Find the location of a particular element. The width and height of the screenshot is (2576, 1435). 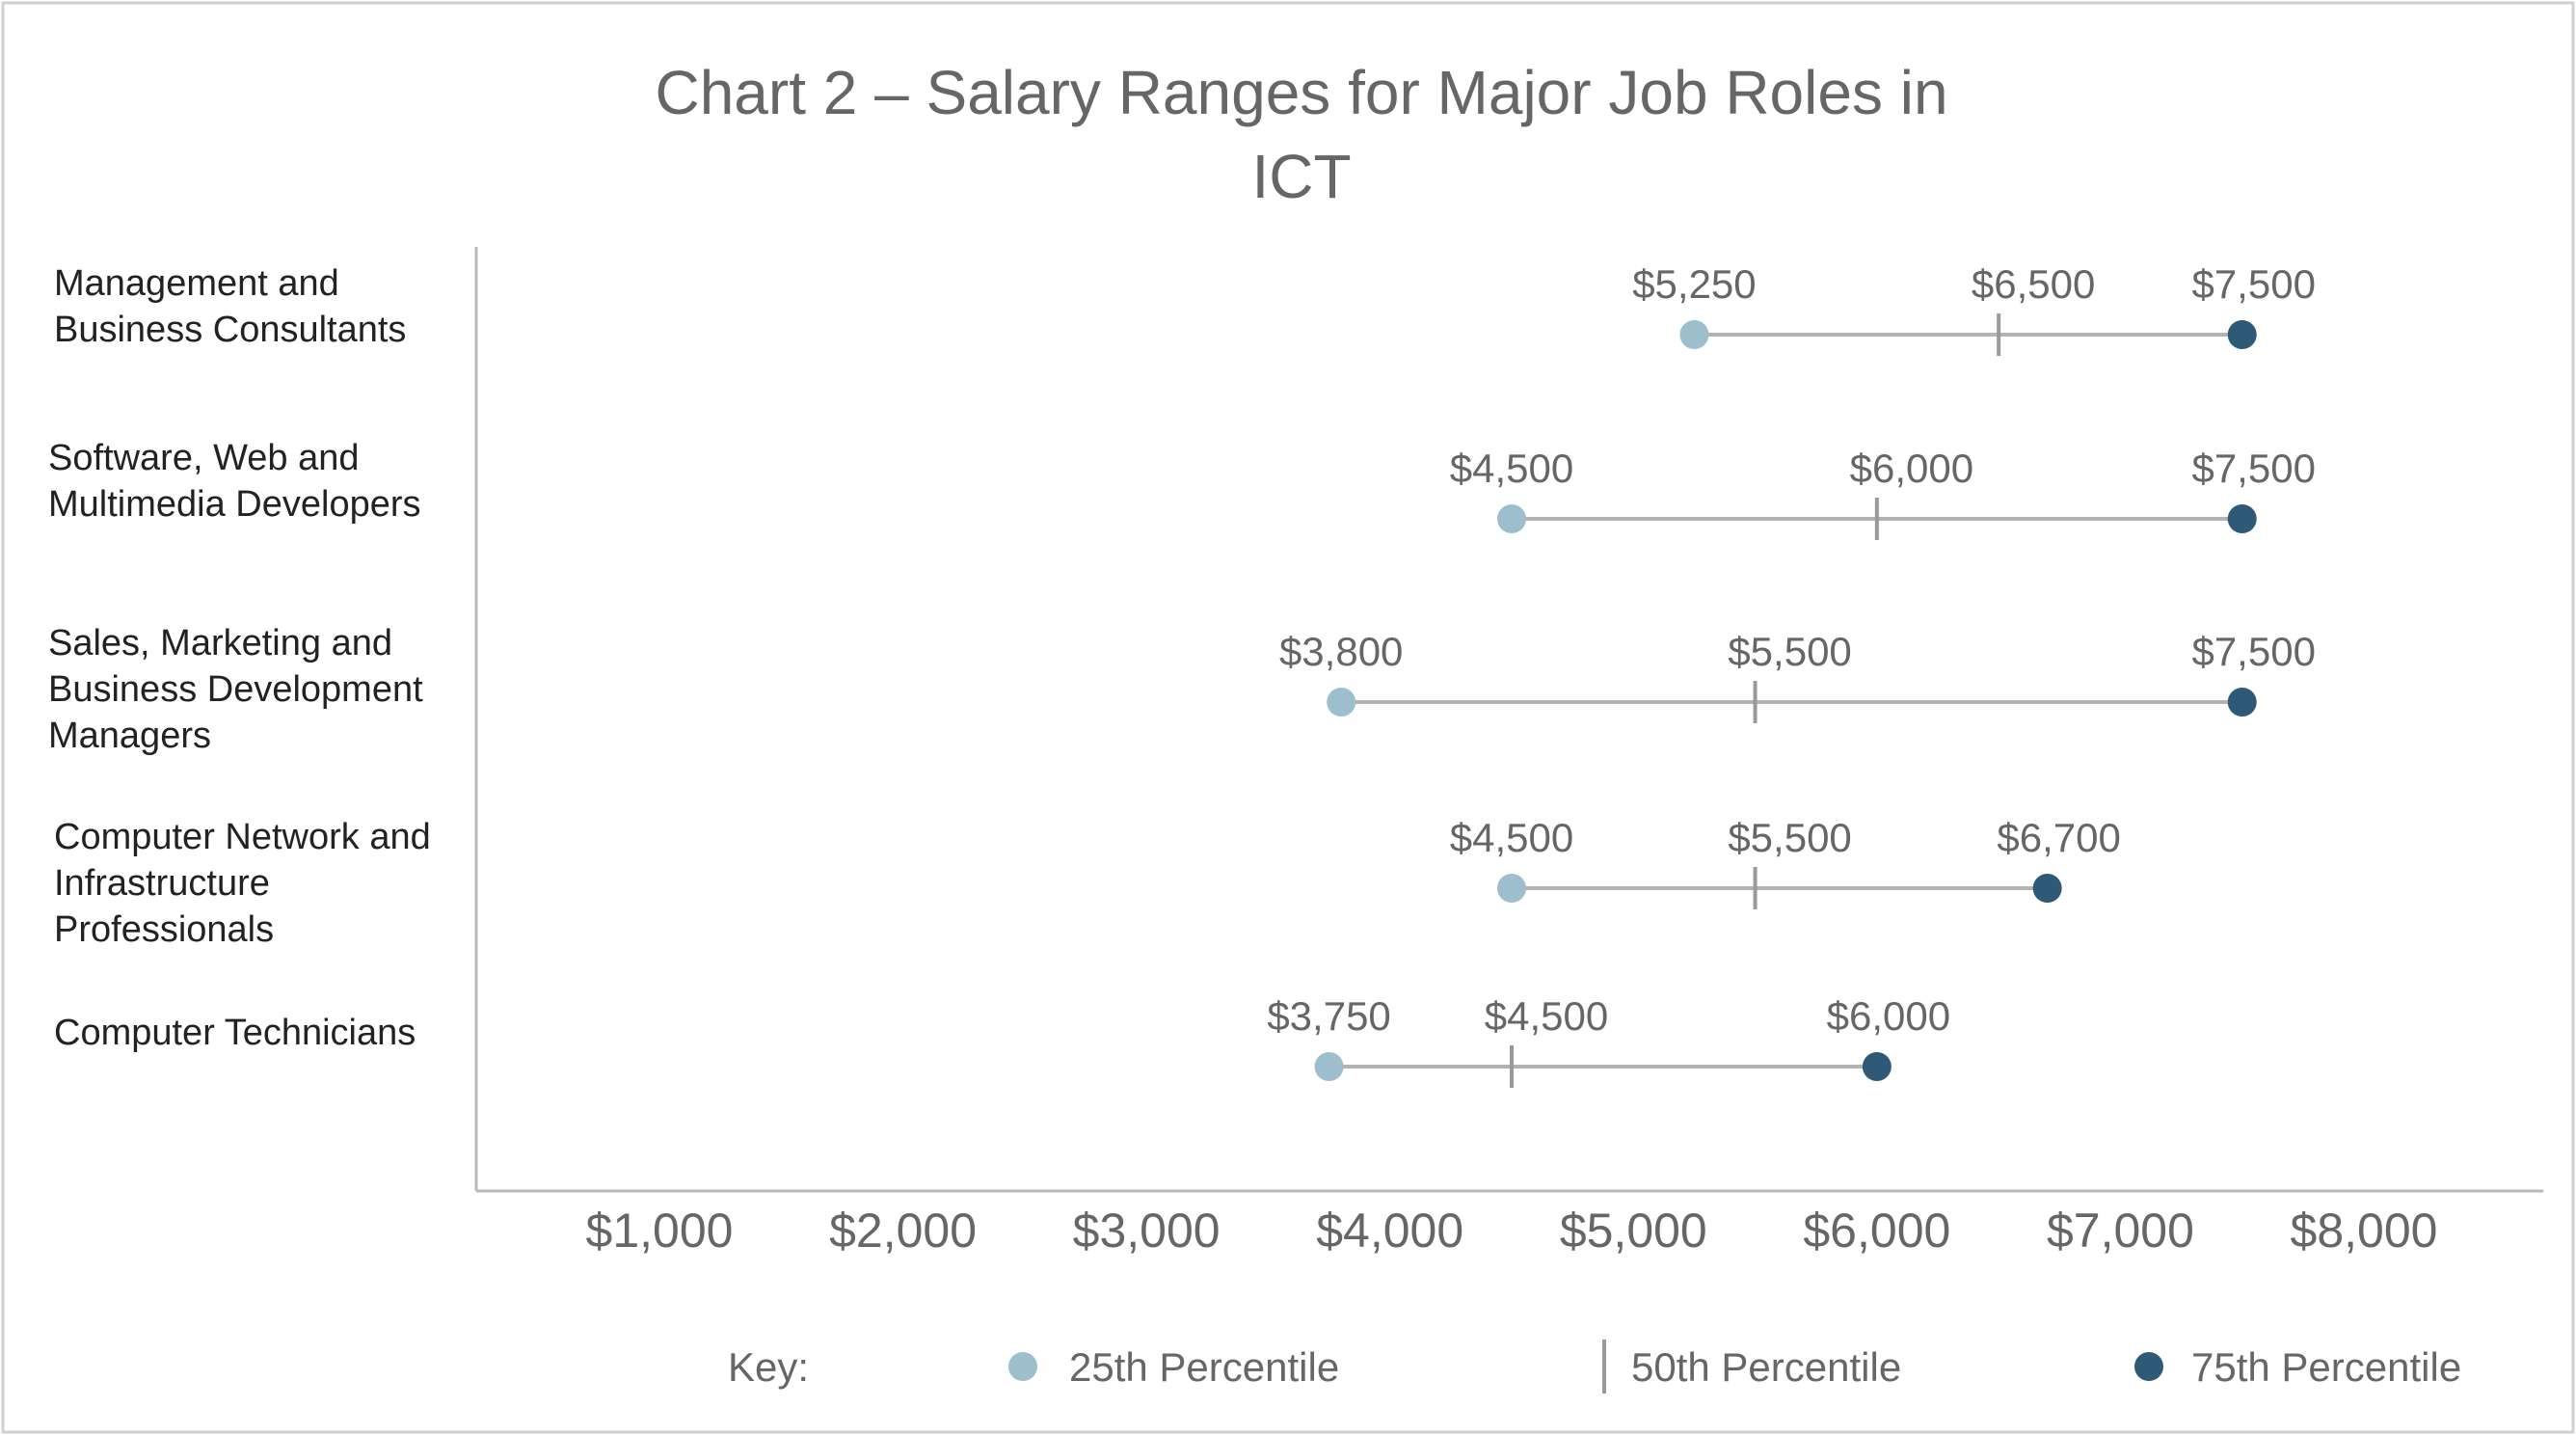

x-tick-label: $2,000 is located at coordinates (903, 1231).